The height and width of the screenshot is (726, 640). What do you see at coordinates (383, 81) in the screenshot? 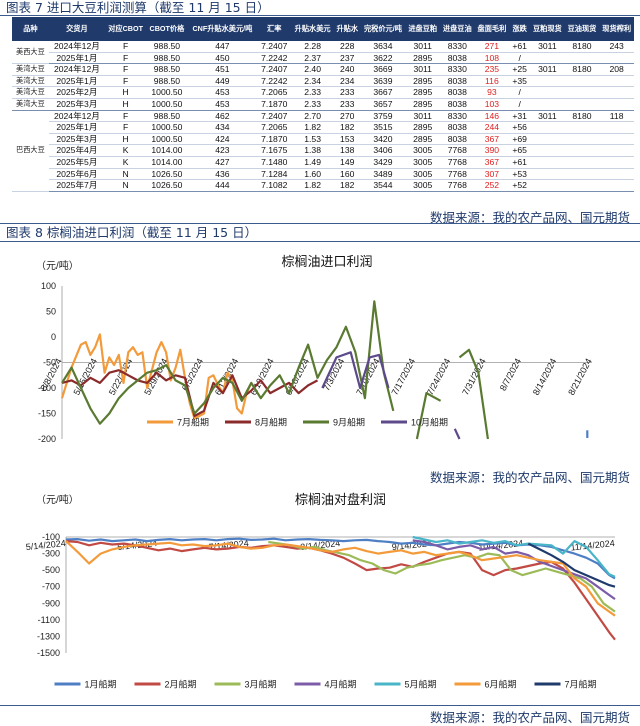
I see `table-cell: 3639` at bounding box center [383, 81].